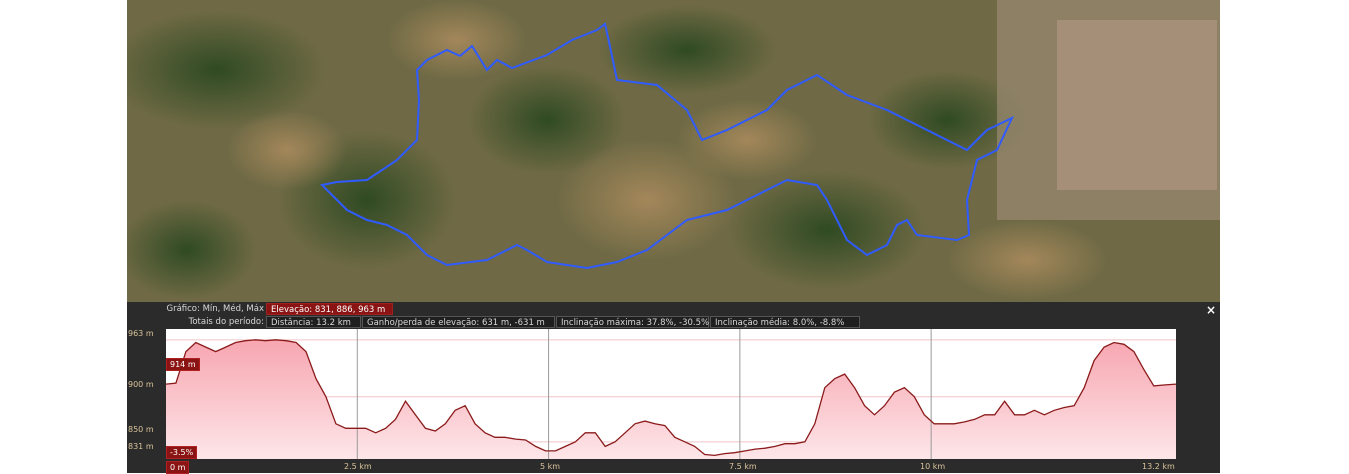  What do you see at coordinates (1158, 466) in the screenshot?
I see `x-tick-13-2: 13.2 km` at bounding box center [1158, 466].